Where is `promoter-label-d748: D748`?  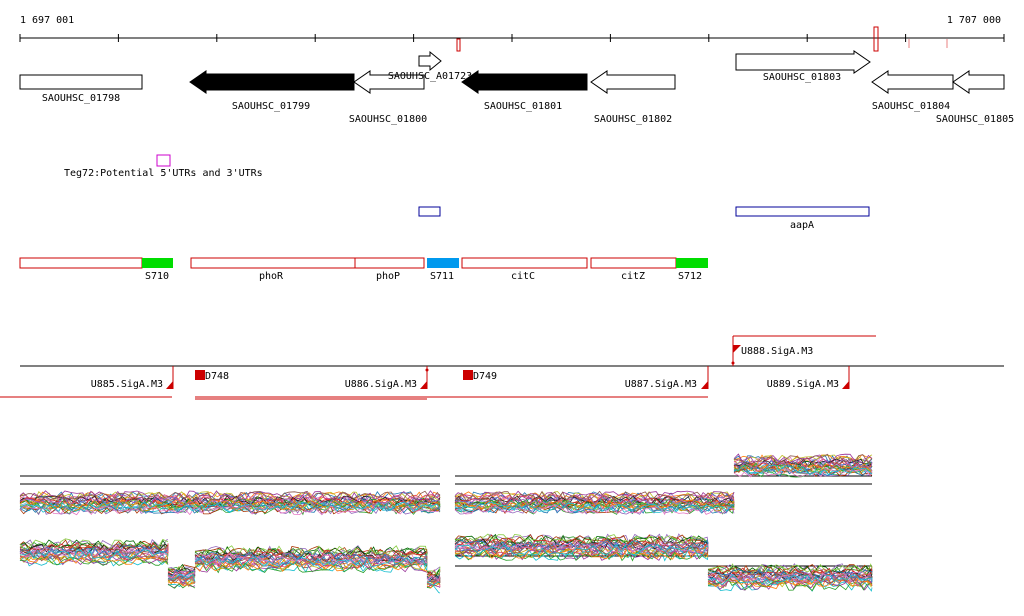
promoter-label-d748: D748 is located at coordinates (217, 376).